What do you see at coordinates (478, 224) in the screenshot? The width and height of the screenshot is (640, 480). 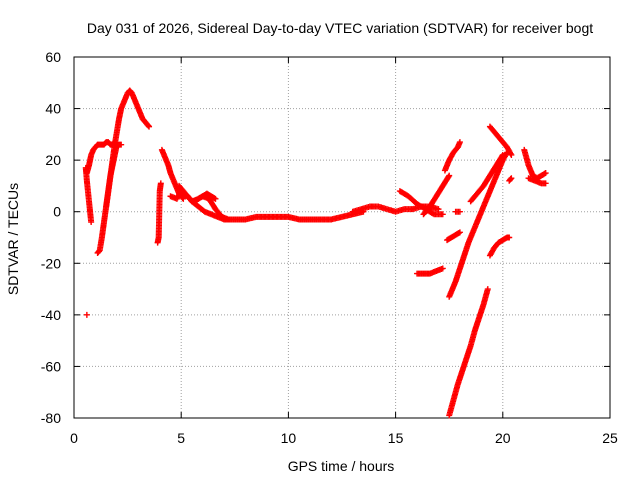 I see `series-rise-17-19h` at bounding box center [478, 224].